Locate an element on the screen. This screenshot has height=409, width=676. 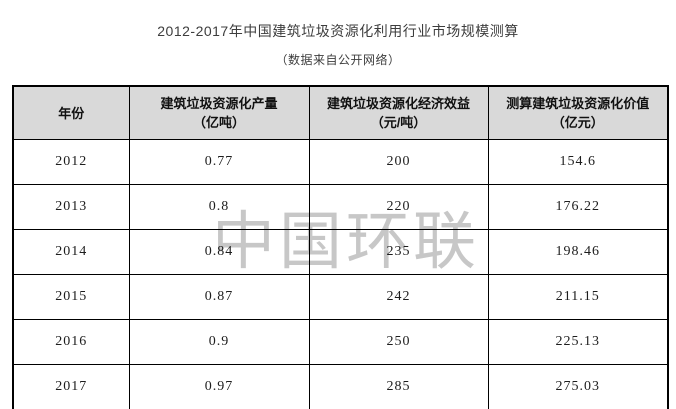
table-cell: 154.6 is located at coordinates (578, 162).